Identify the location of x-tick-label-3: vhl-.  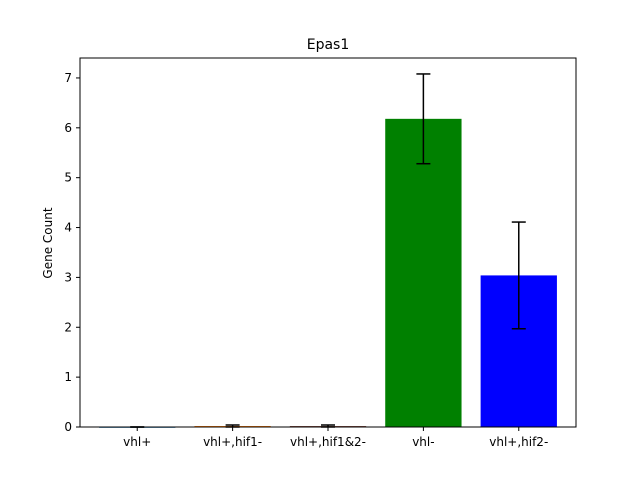
(423, 442).